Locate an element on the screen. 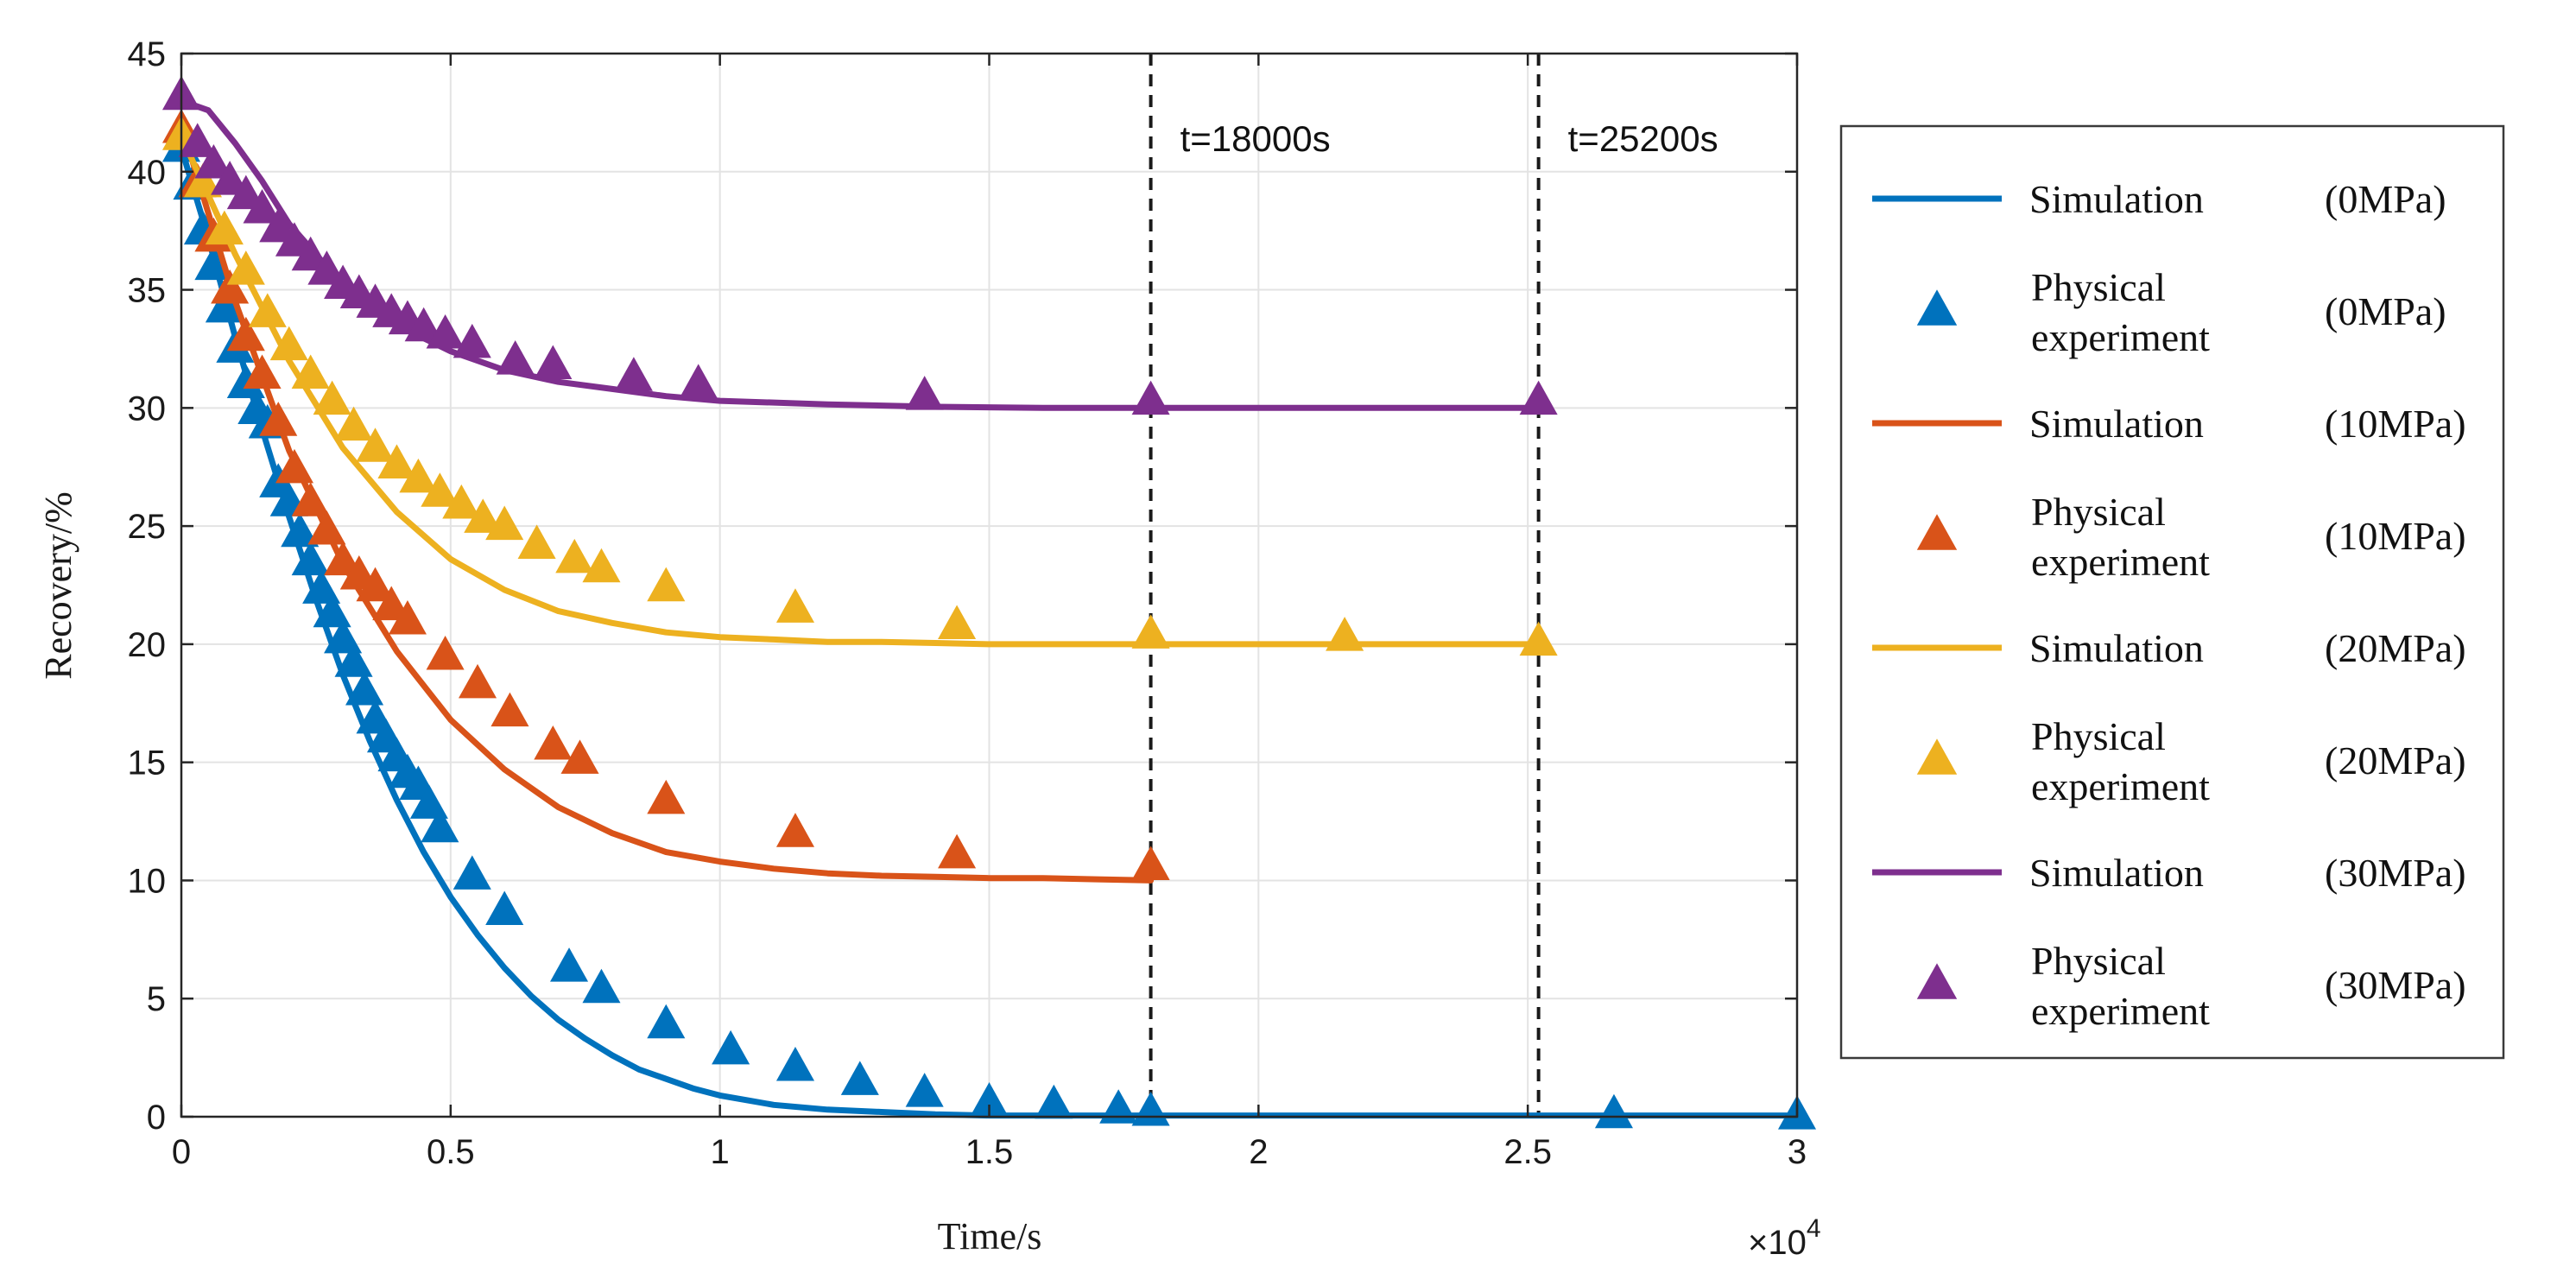 Image resolution: width=2576 pixels, height=1286 pixels. reference-line-label-0: t=18000s is located at coordinates (1255, 138).